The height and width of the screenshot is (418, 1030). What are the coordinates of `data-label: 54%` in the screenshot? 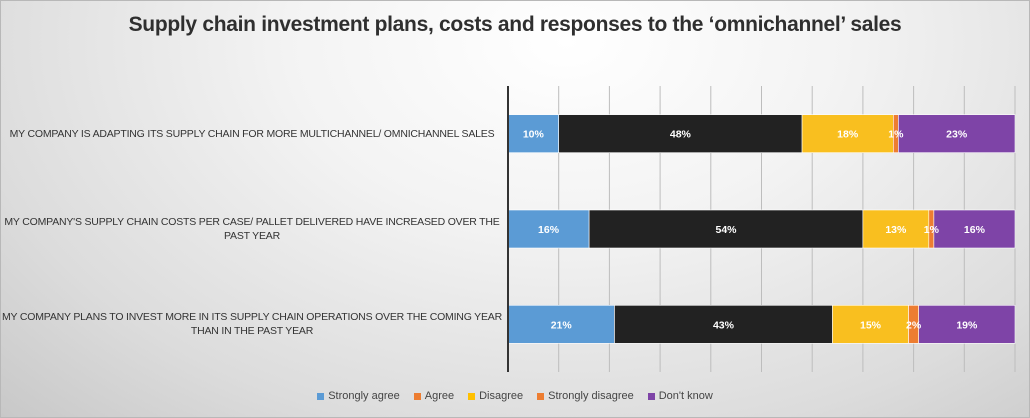 It's located at (727, 230).